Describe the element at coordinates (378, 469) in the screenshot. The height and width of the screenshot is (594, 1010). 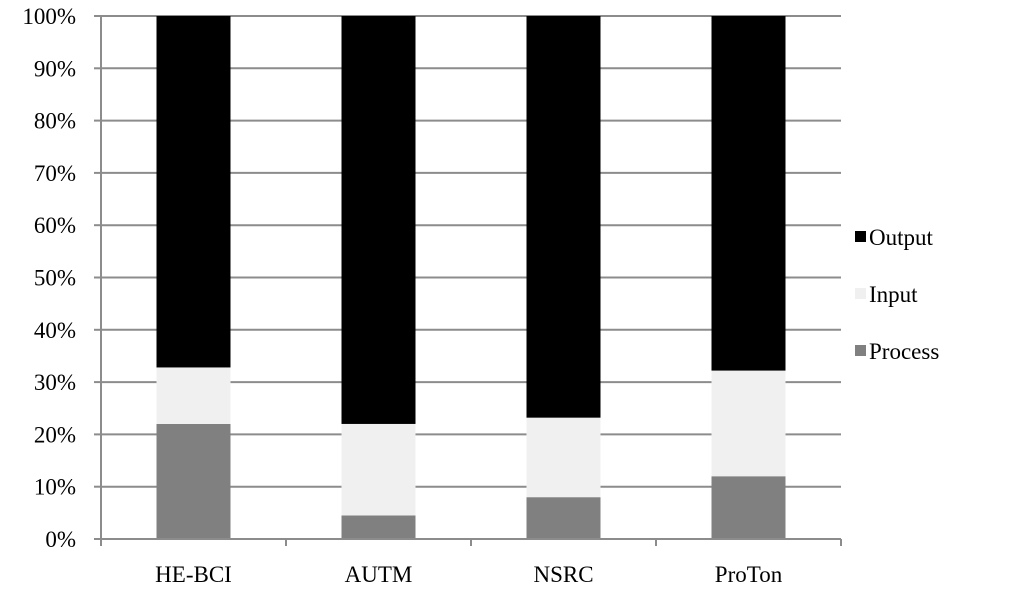
I see `bar-segment-input-autm` at that location.